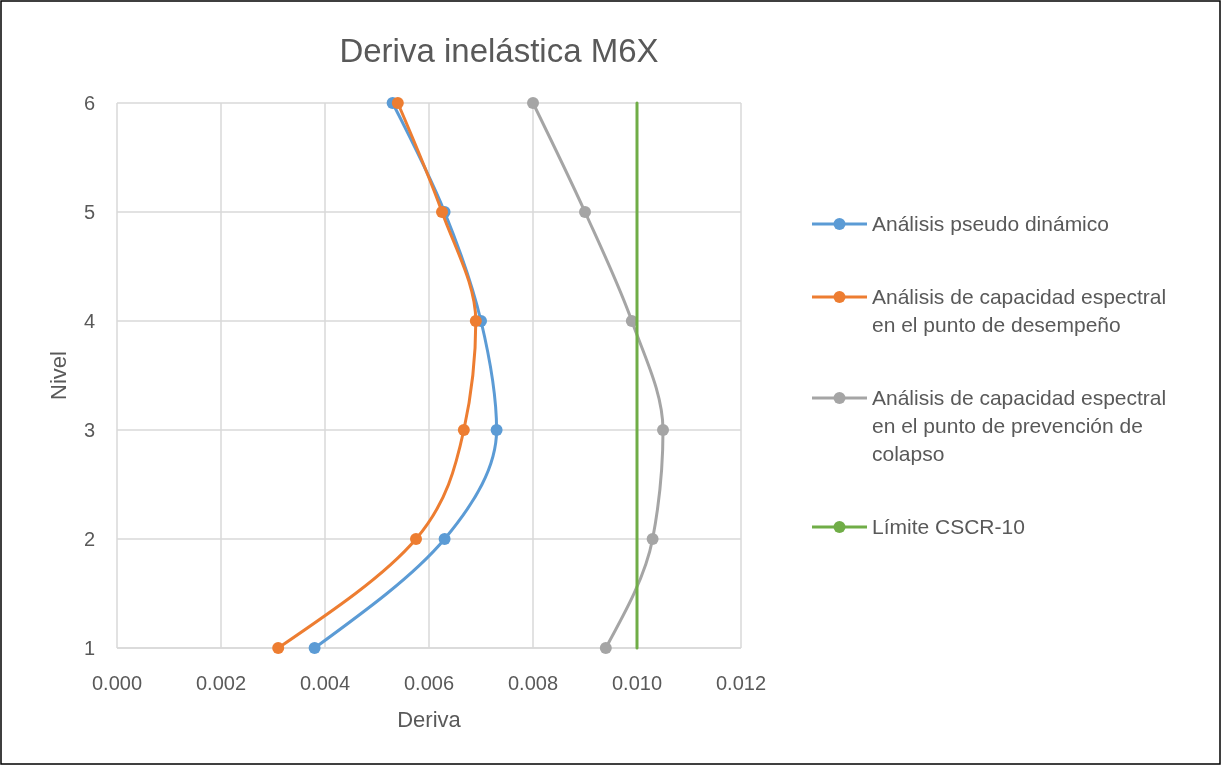  I want to click on legend-label: Análisis de capacidad espectral en el punto de prevención de colapso, so click(1019, 425).